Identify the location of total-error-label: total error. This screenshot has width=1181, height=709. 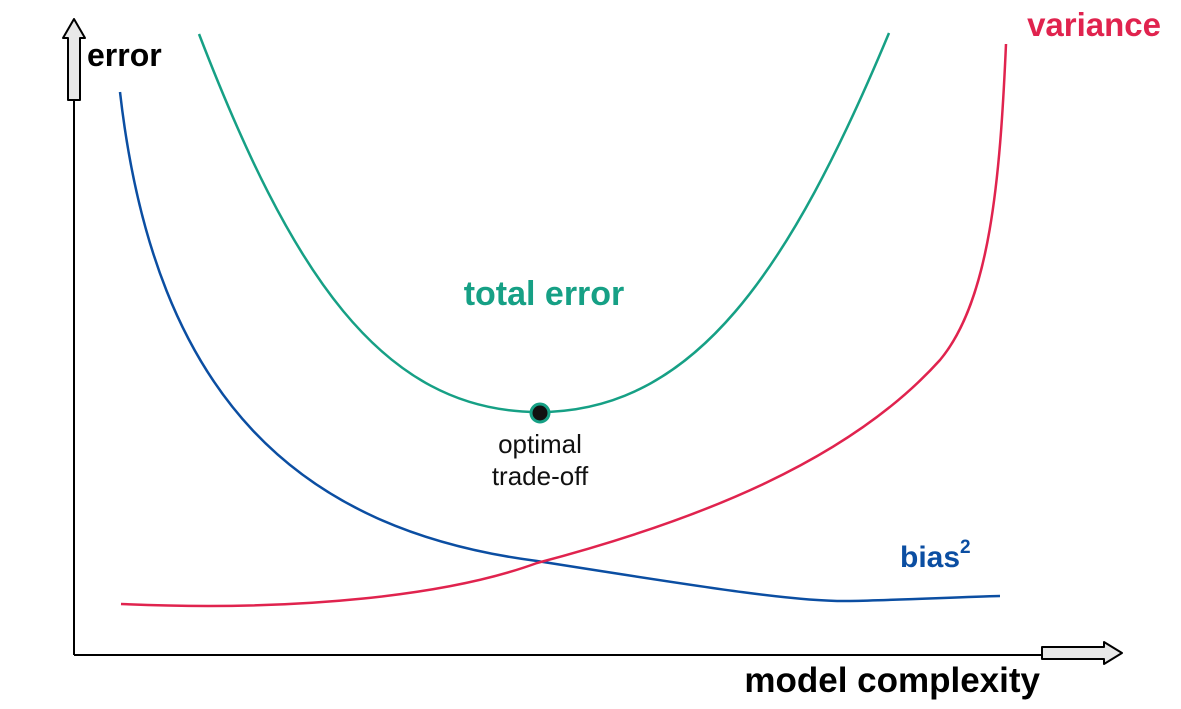
(544, 294).